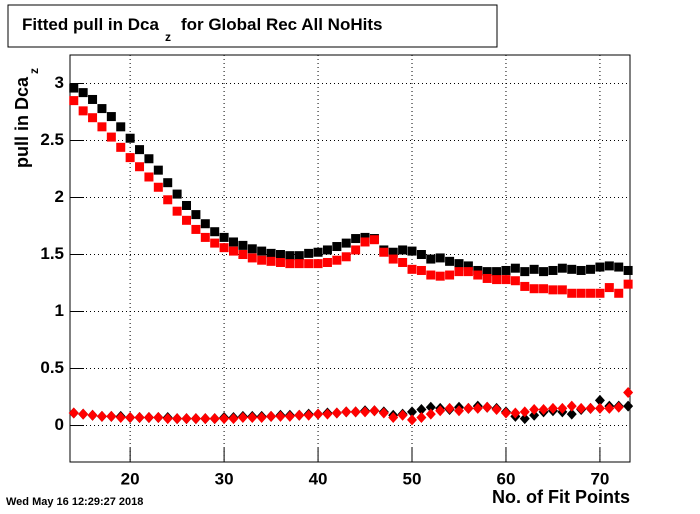  Describe the element at coordinates (318, 478) in the screenshot. I see `x-tick-label: 40` at that location.